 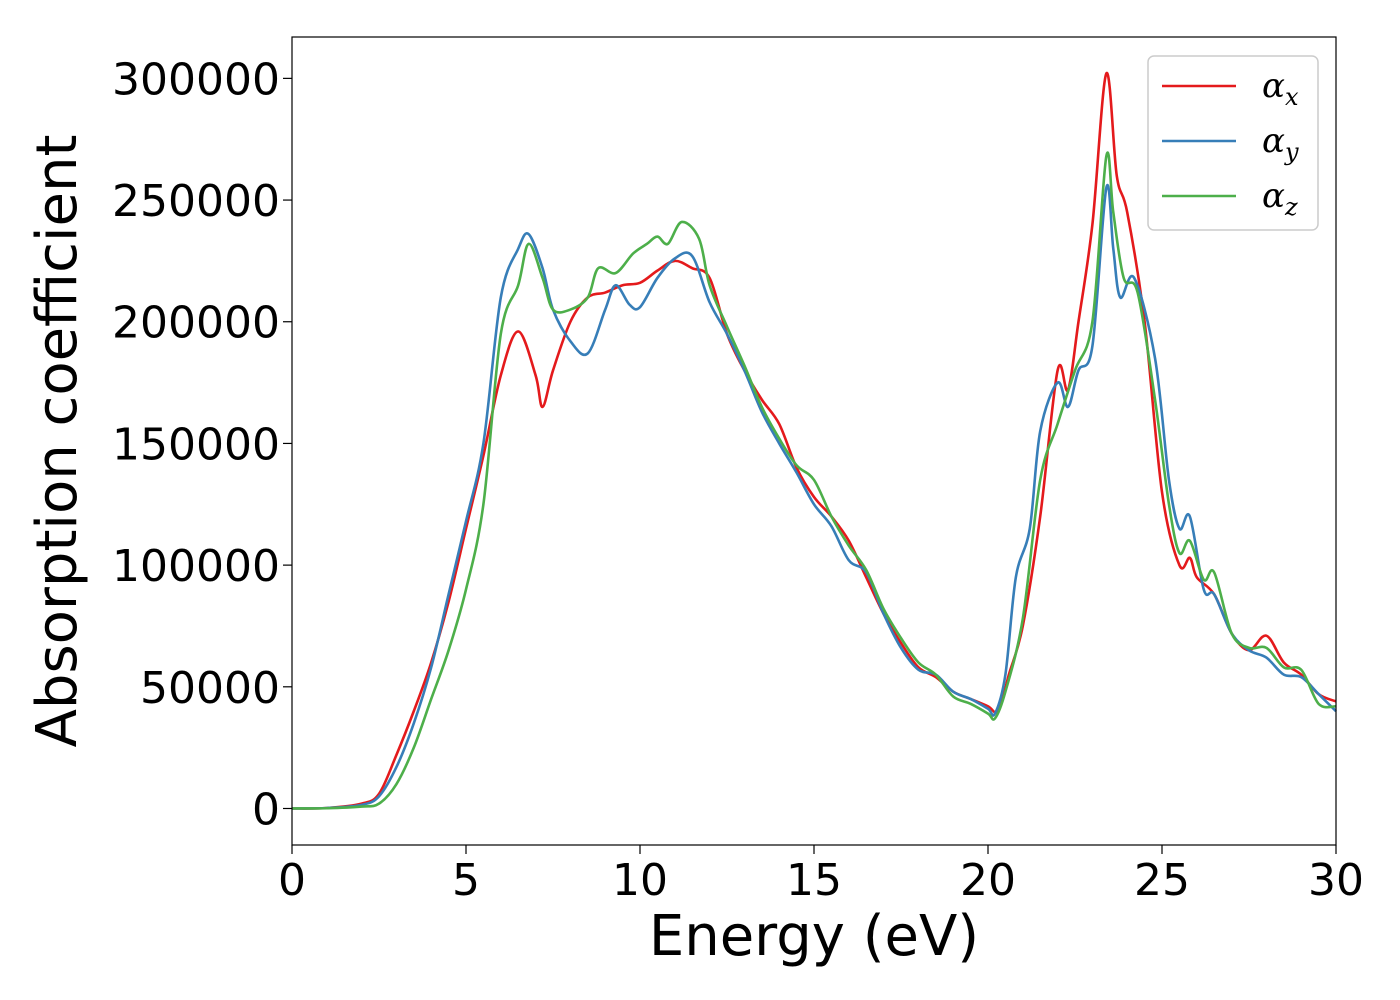 I want to click on x-tick-label: 0, so click(x=292, y=880).